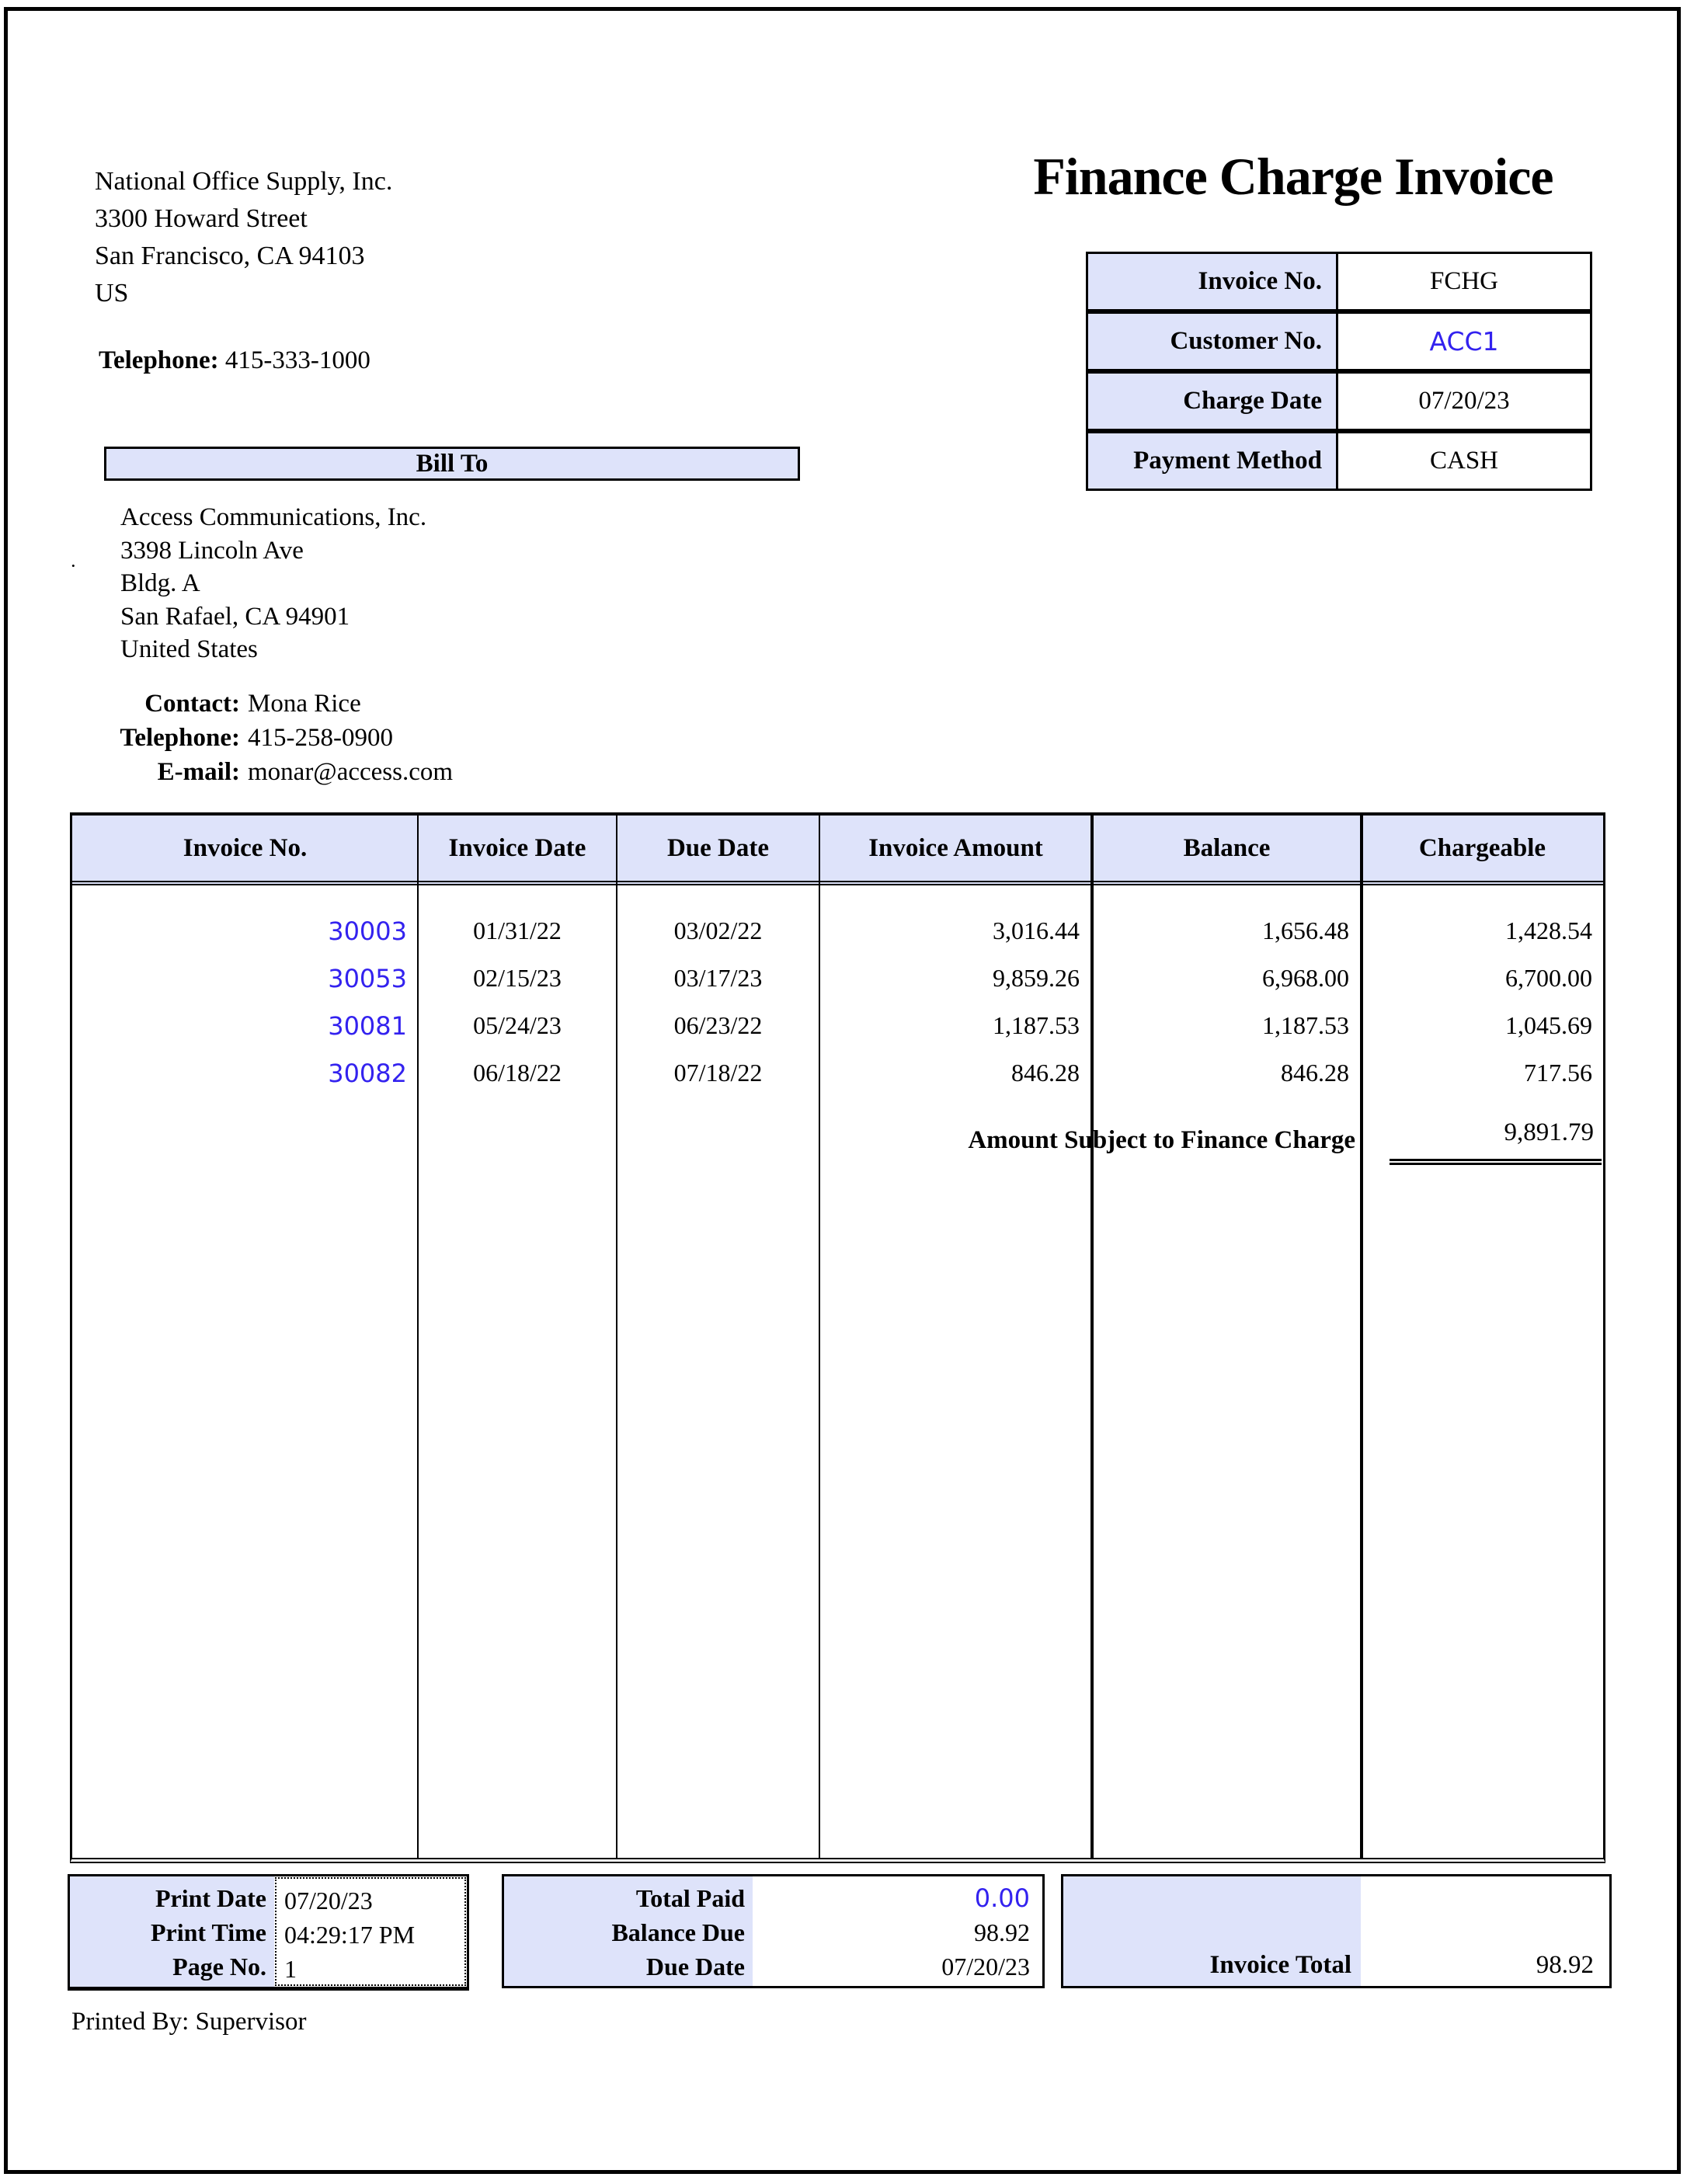 The image size is (1687, 2184). I want to click on bill-to-address1: 3398 Lincoln Ave, so click(212, 550).